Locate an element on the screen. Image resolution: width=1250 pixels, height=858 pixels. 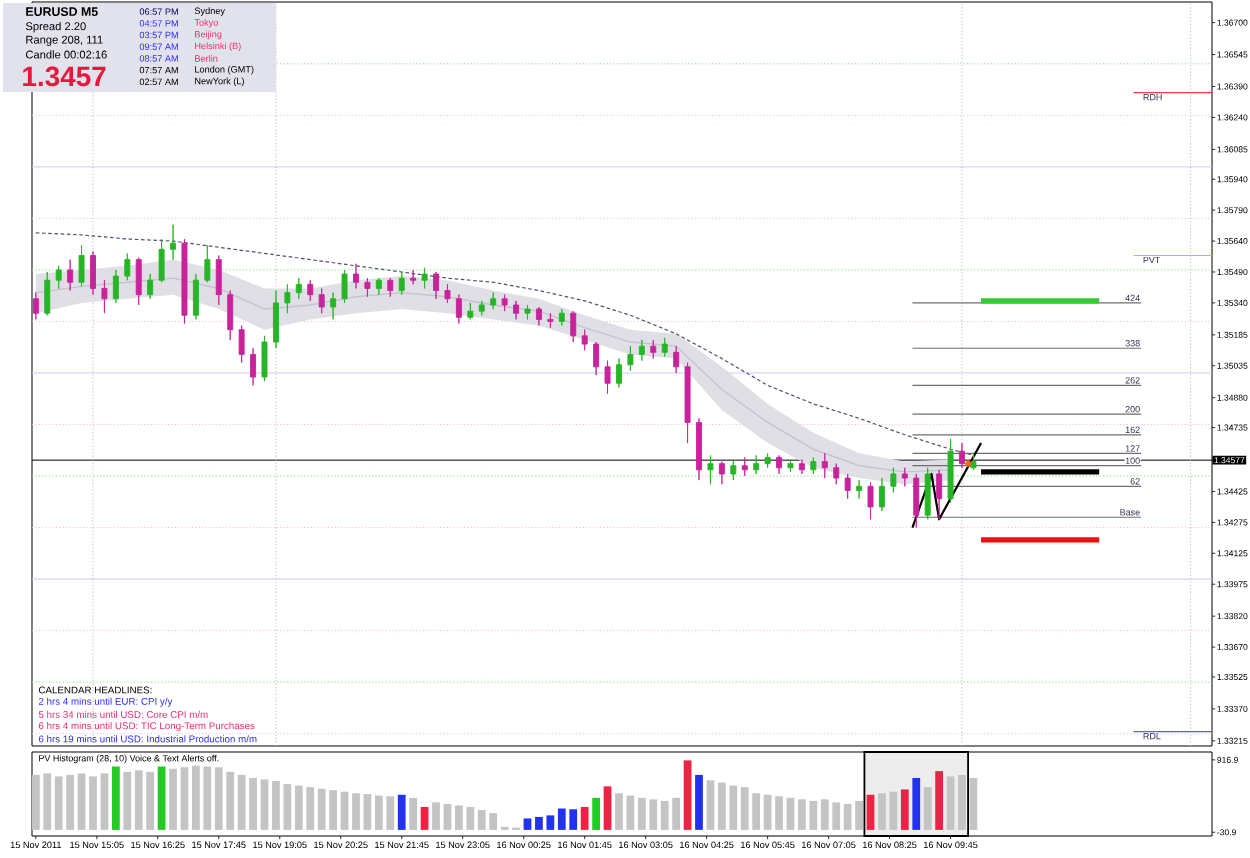
annotation: 1.3457 is located at coordinates (64, 76).